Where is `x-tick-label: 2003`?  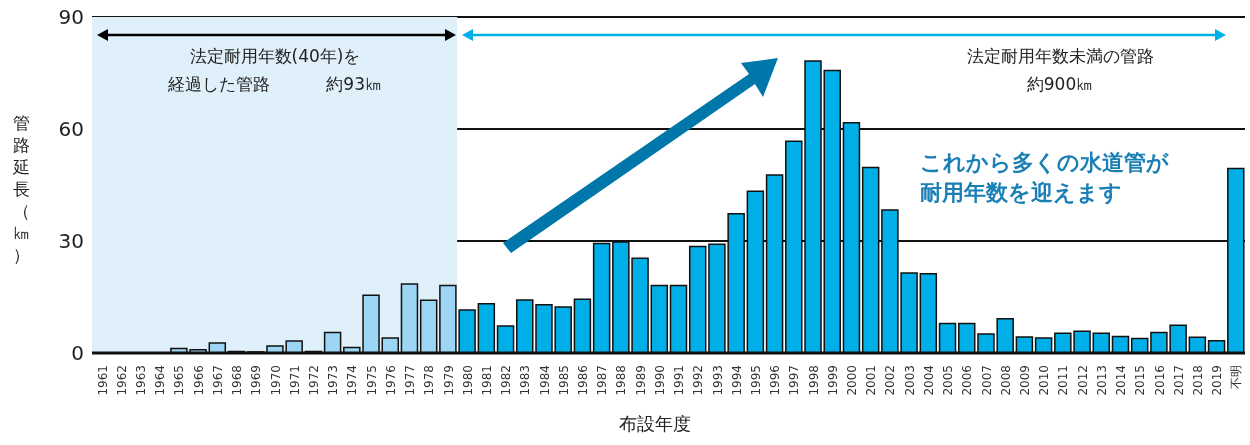 x-tick-label: 2003 is located at coordinates (909, 380).